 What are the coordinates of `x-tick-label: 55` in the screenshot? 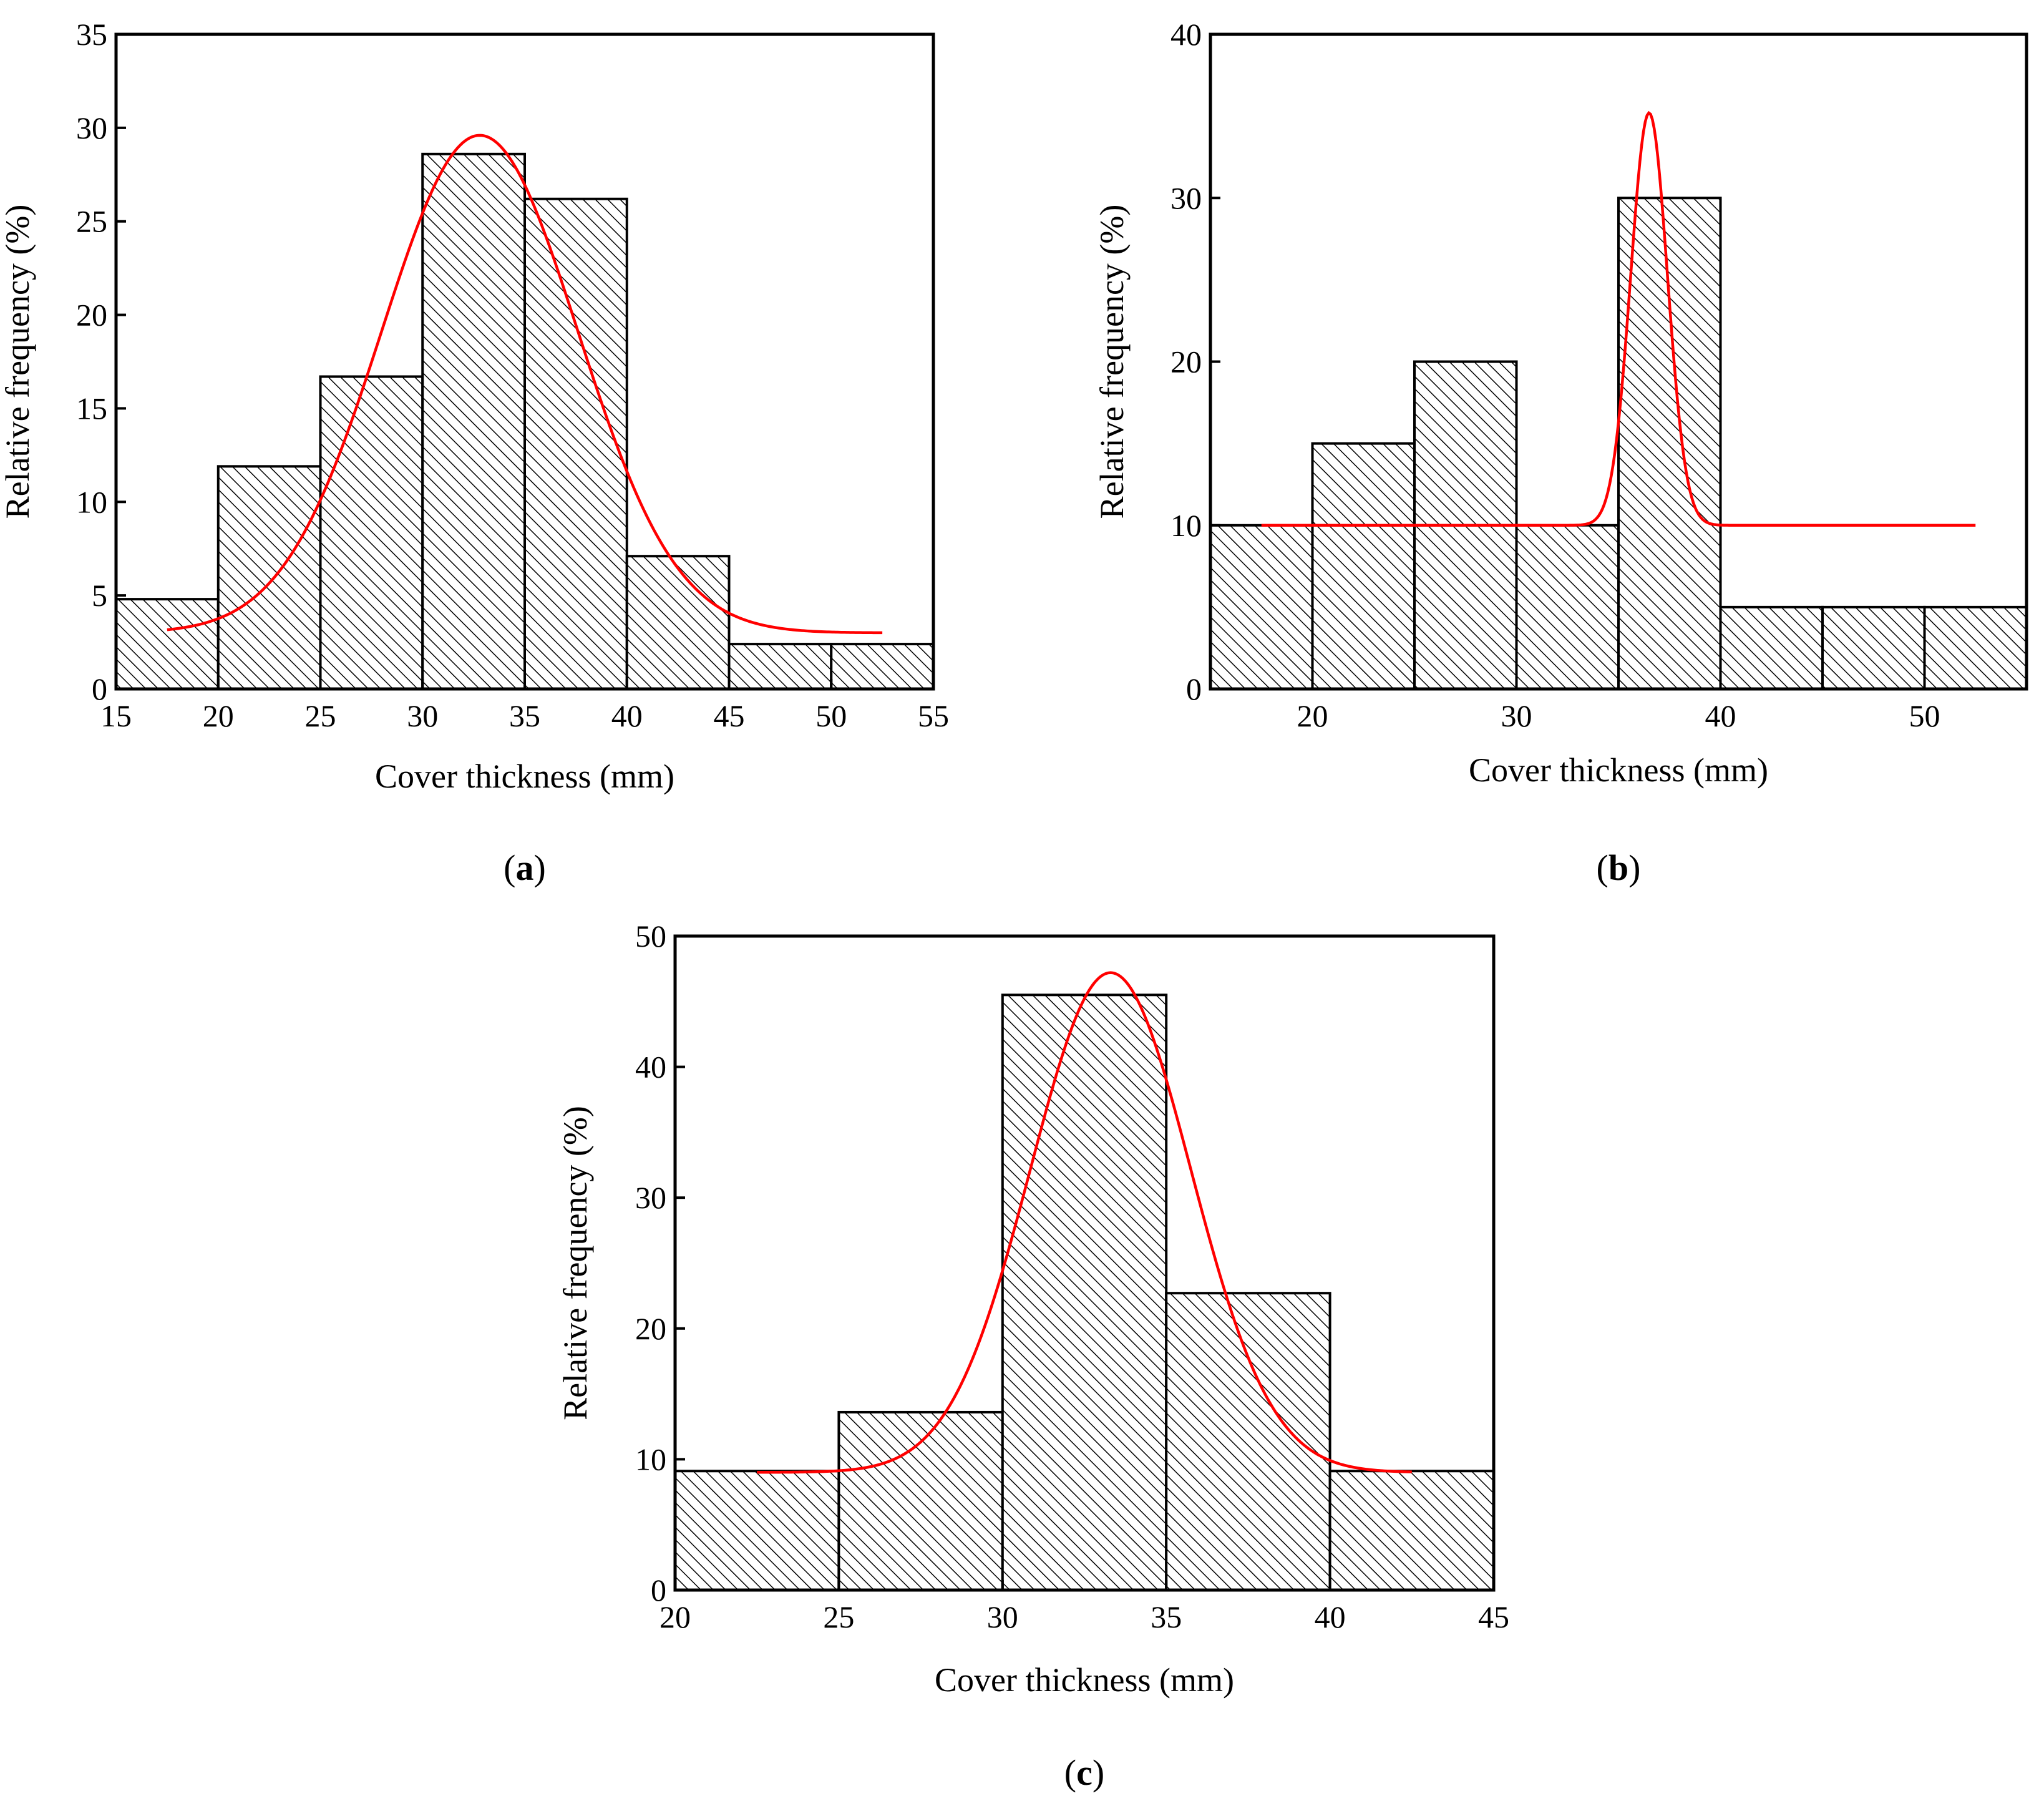 It's located at (933, 715).